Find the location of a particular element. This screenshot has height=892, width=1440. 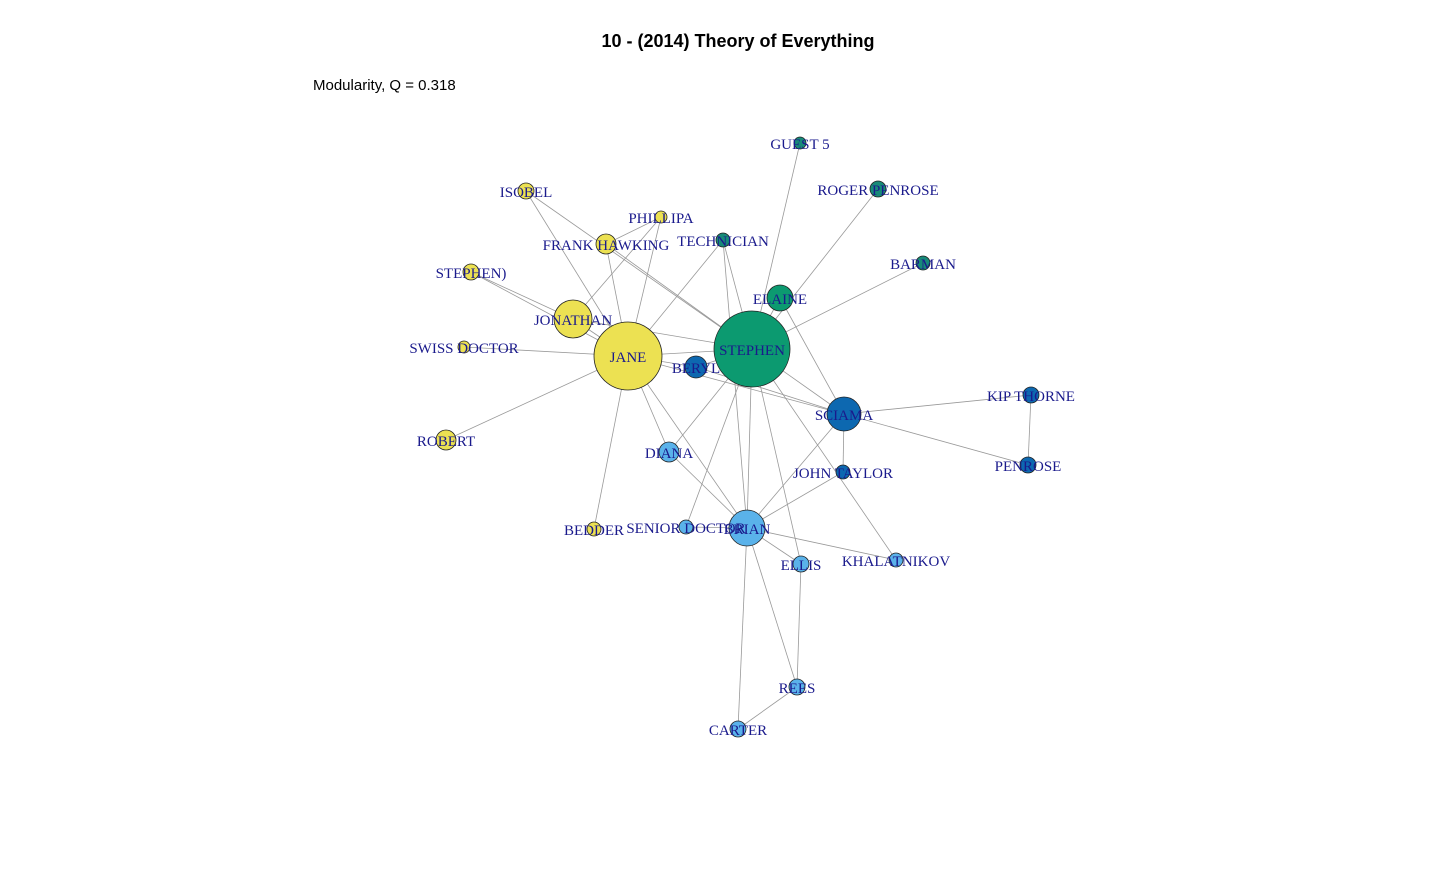

node-label: ISOBEL is located at coordinates (526, 193).